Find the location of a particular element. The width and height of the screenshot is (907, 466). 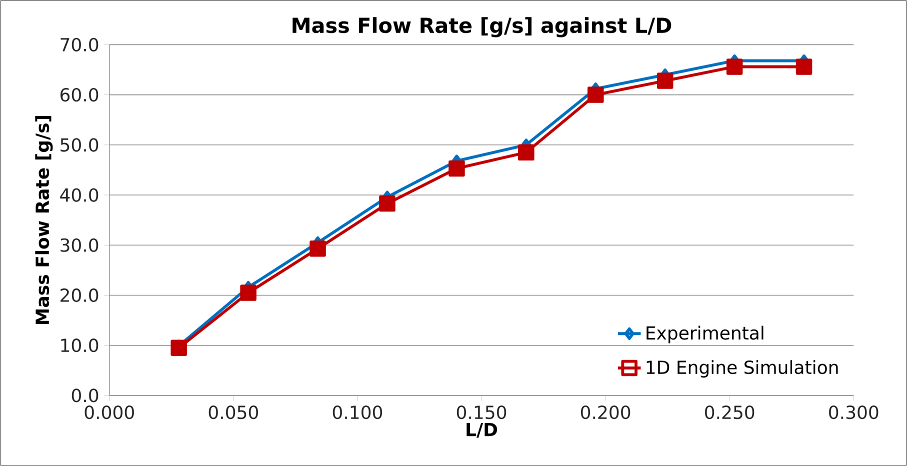

x-tick-label: 0.250 is located at coordinates (729, 412).